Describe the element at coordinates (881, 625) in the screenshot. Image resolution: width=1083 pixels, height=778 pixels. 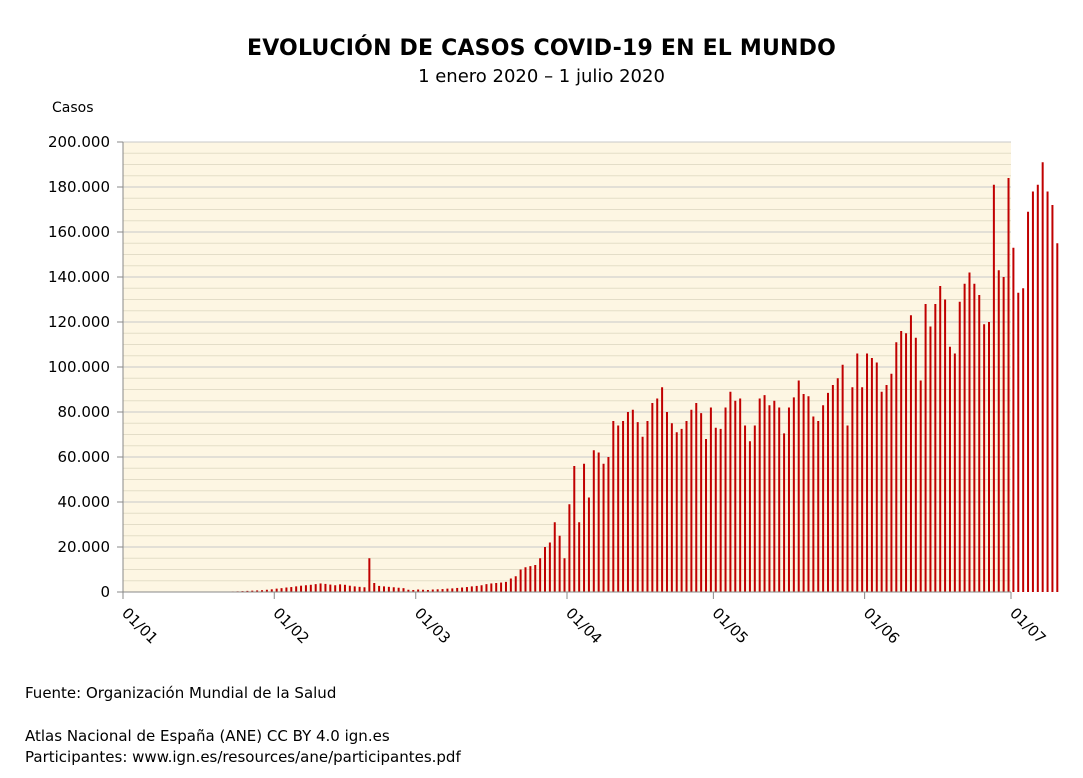
I see `x-tick-label: 01/06` at that location.